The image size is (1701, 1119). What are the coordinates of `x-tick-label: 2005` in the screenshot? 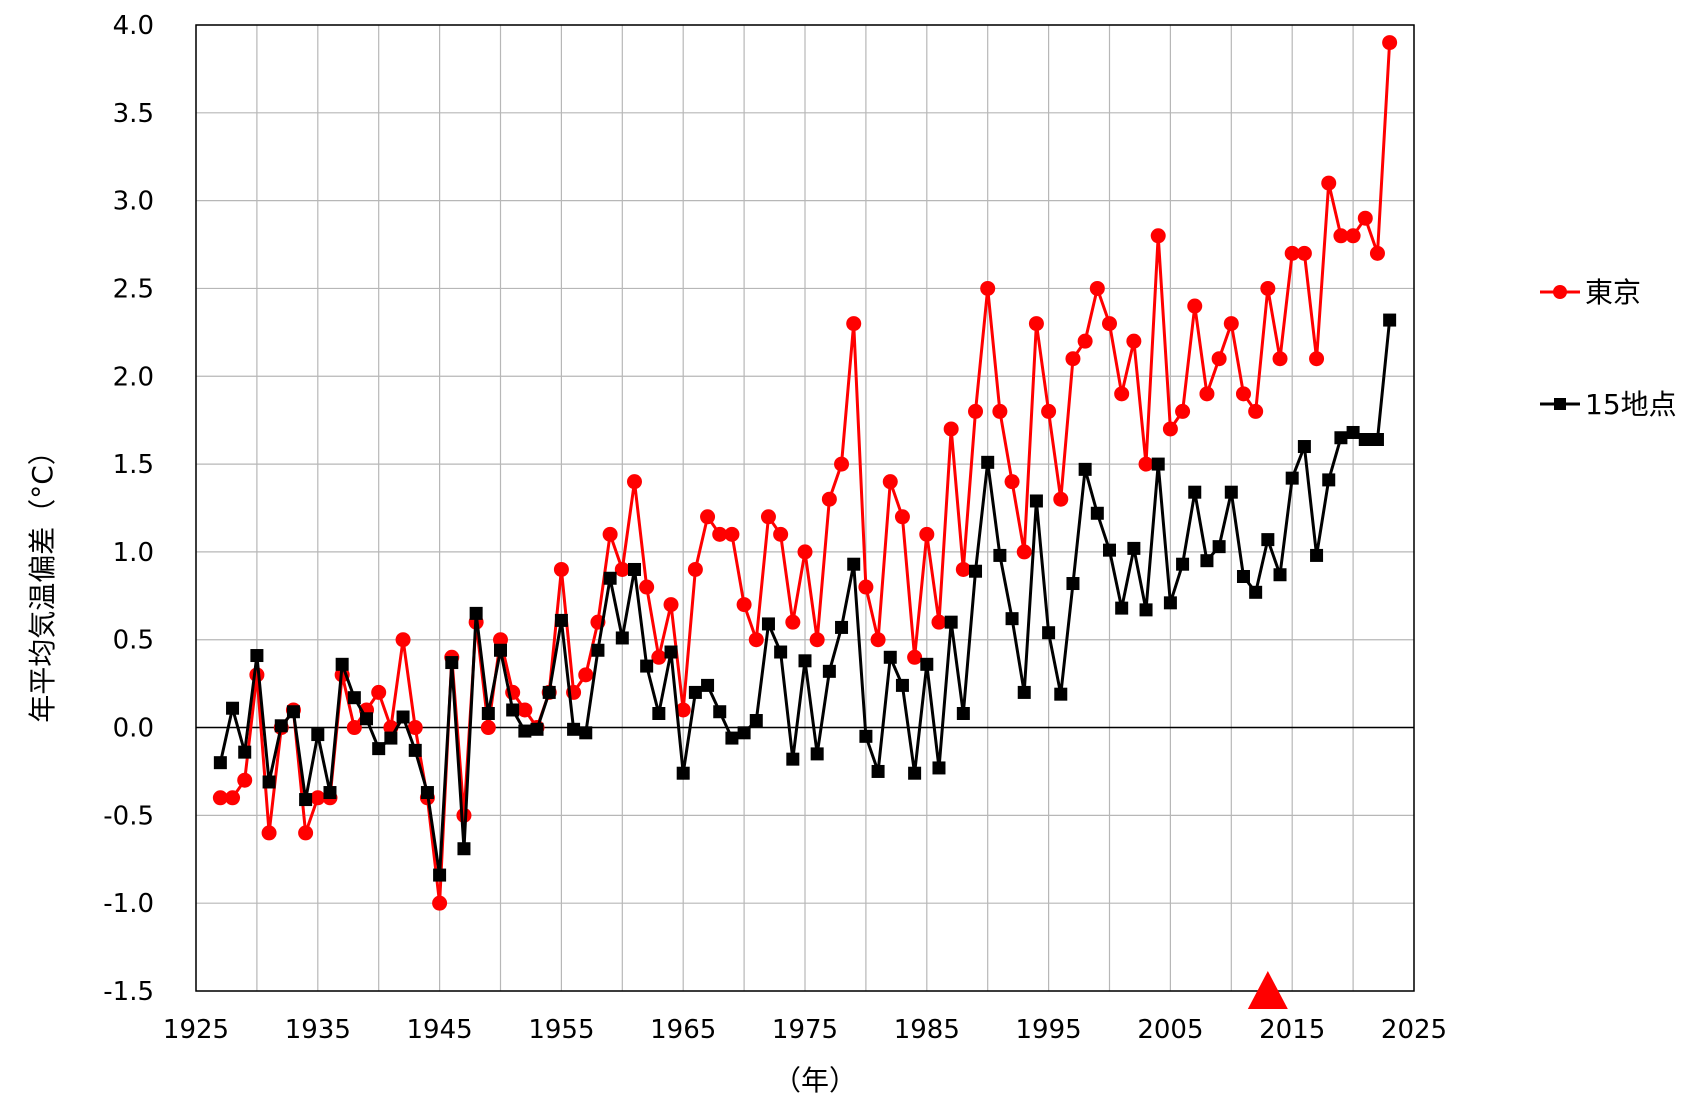 It's located at (1170, 1030).